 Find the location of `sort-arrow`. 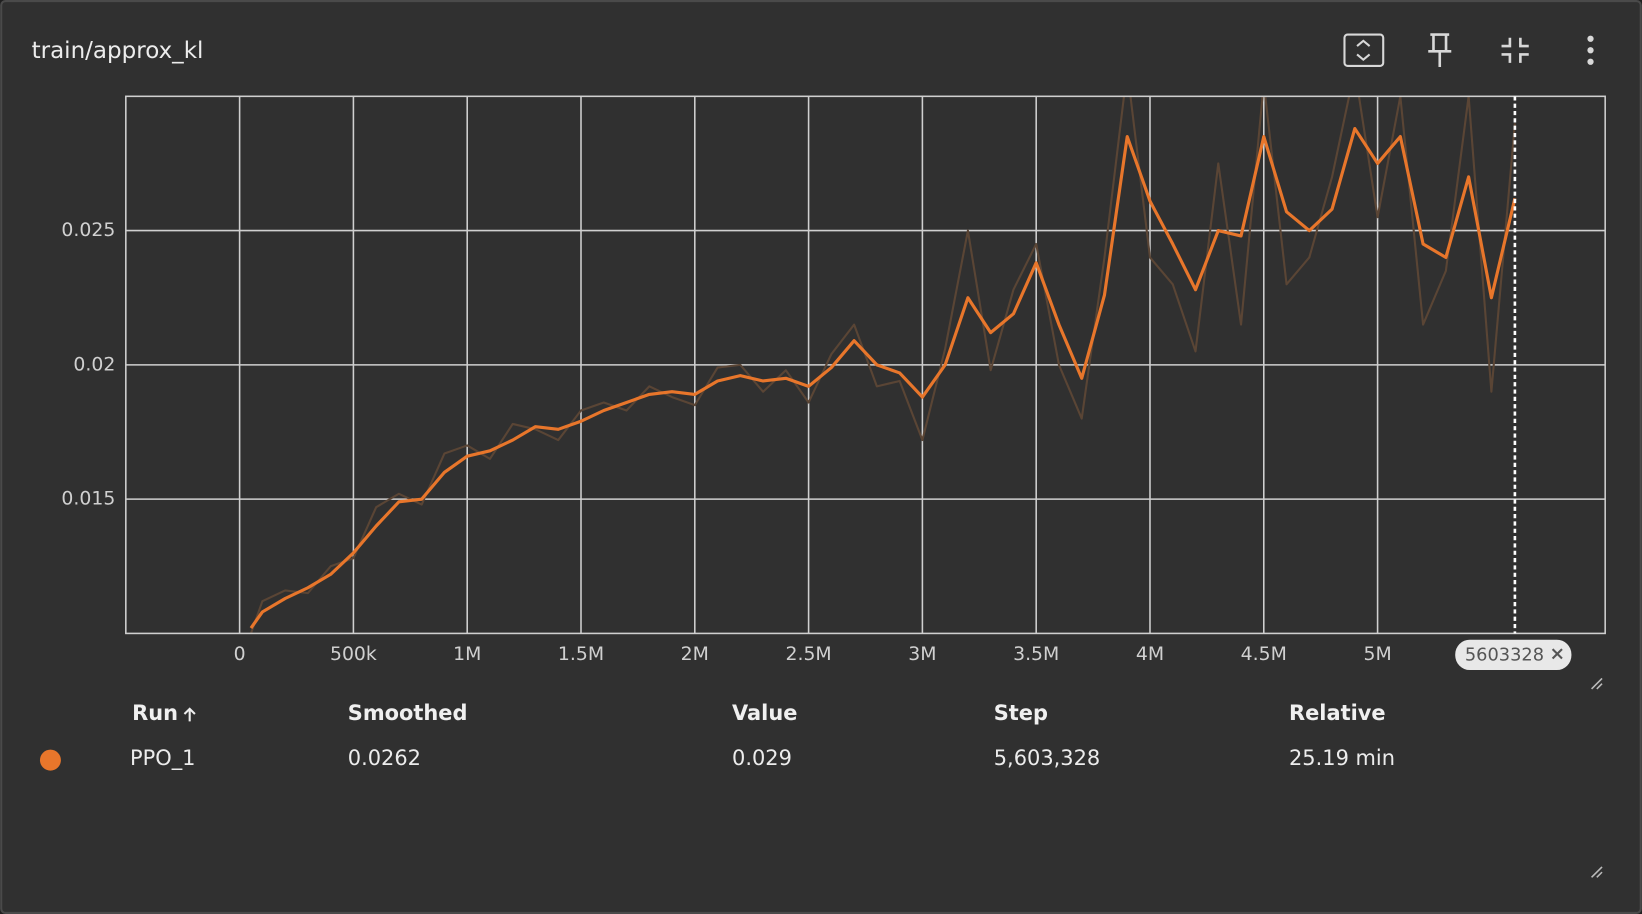

sort-arrow is located at coordinates (189, 714).